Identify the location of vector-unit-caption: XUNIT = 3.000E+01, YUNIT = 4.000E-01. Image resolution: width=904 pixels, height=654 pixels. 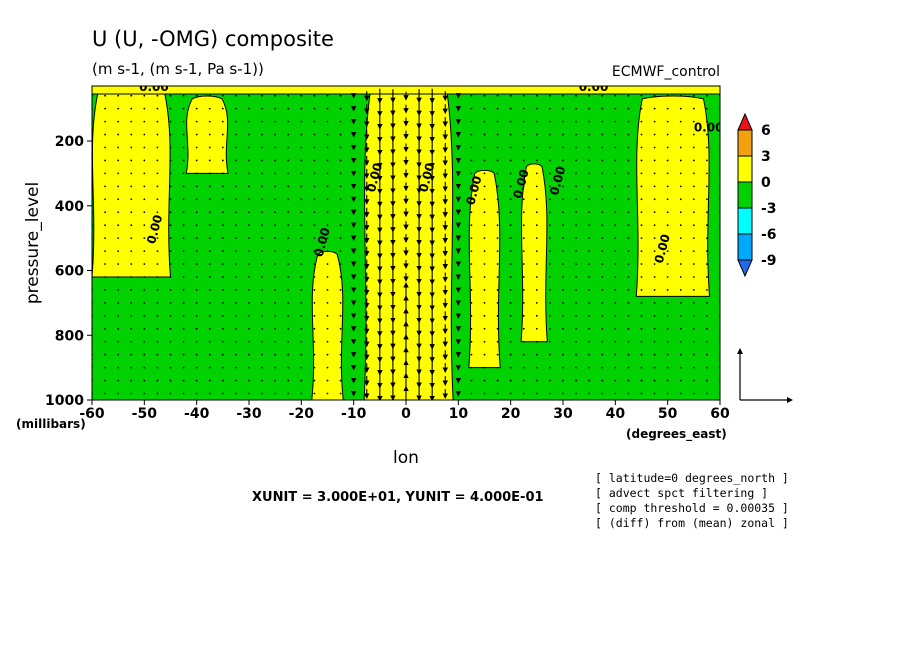
(398, 497).